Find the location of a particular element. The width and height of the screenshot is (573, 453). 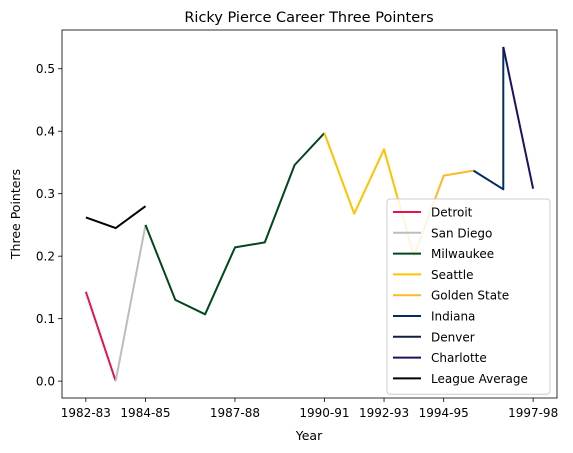

legend-box is located at coordinates (468, 296).